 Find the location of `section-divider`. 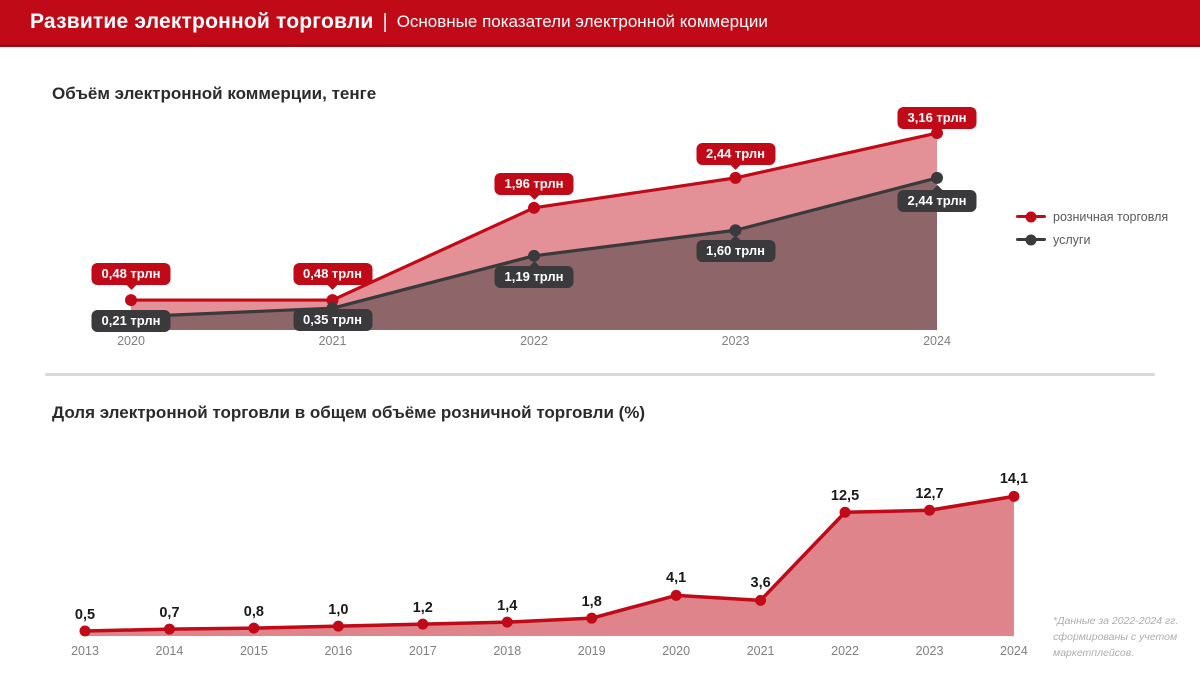

section-divider is located at coordinates (600, 374).